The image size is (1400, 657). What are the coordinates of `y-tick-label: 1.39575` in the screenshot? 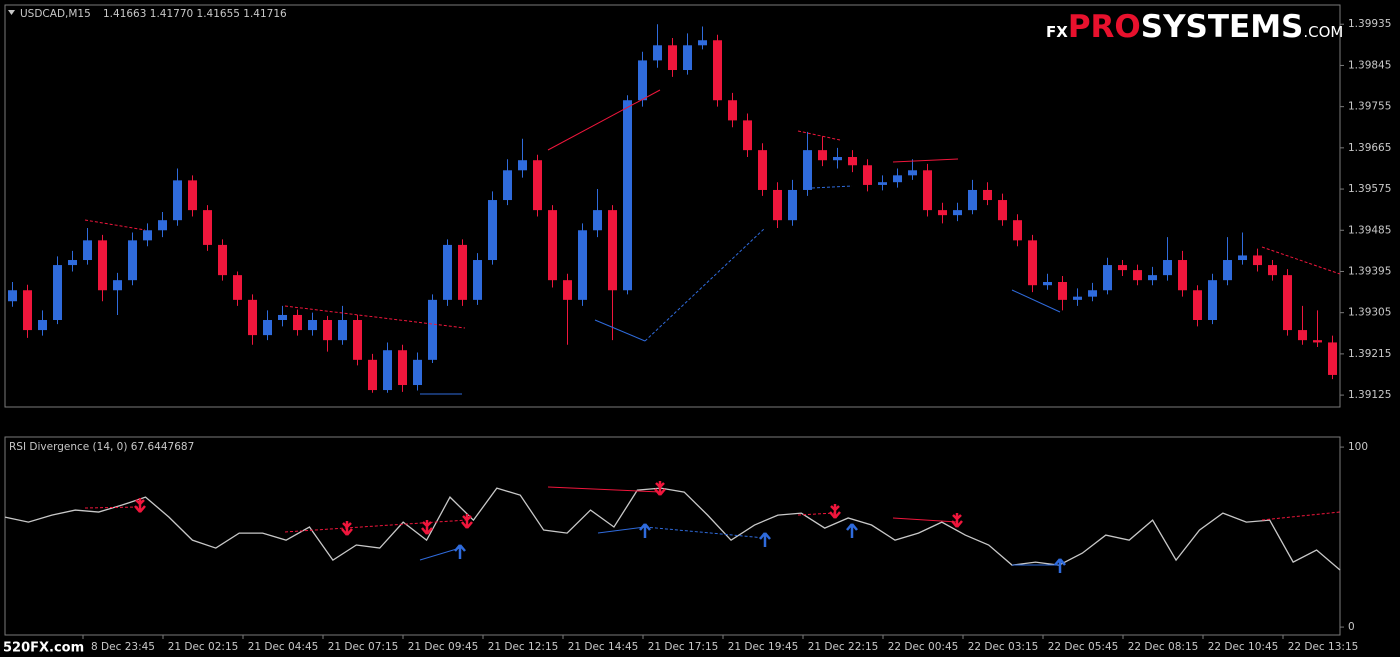 It's located at (1369, 189).